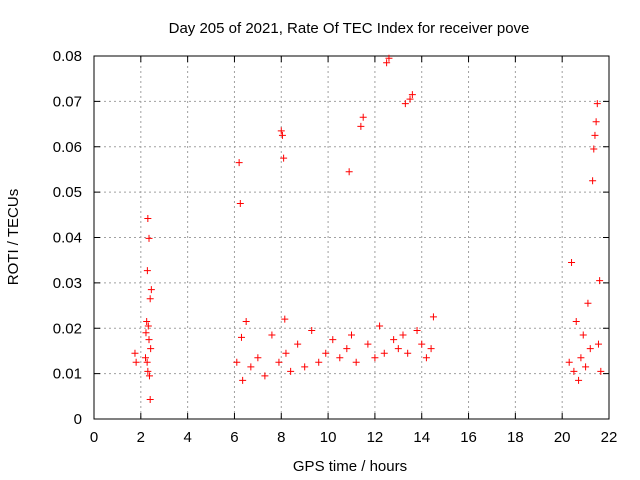  What do you see at coordinates (67, 238) in the screenshot?
I see `y-tick-label: 0.04` at bounding box center [67, 238].